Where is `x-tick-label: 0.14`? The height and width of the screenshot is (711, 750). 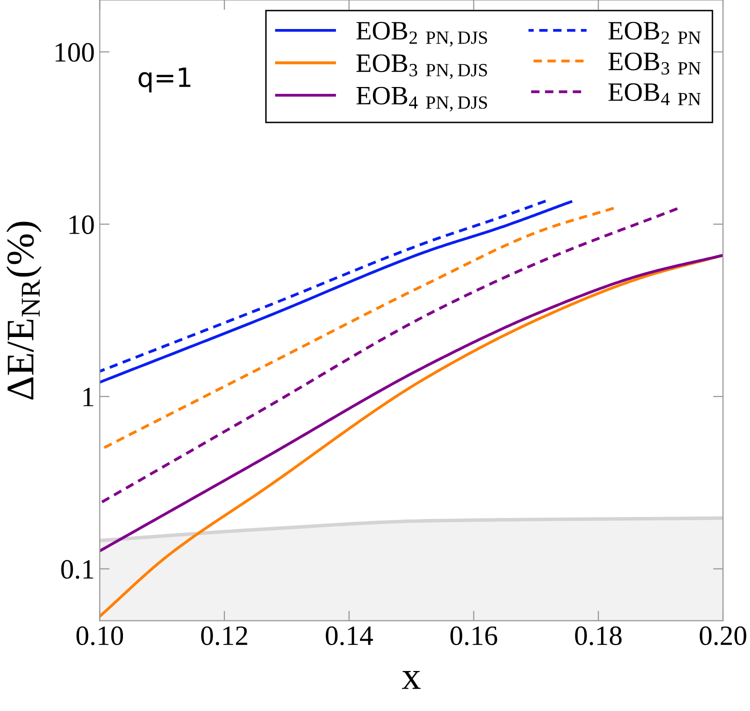
x-tick-label: 0.14 is located at coordinates (349, 636).